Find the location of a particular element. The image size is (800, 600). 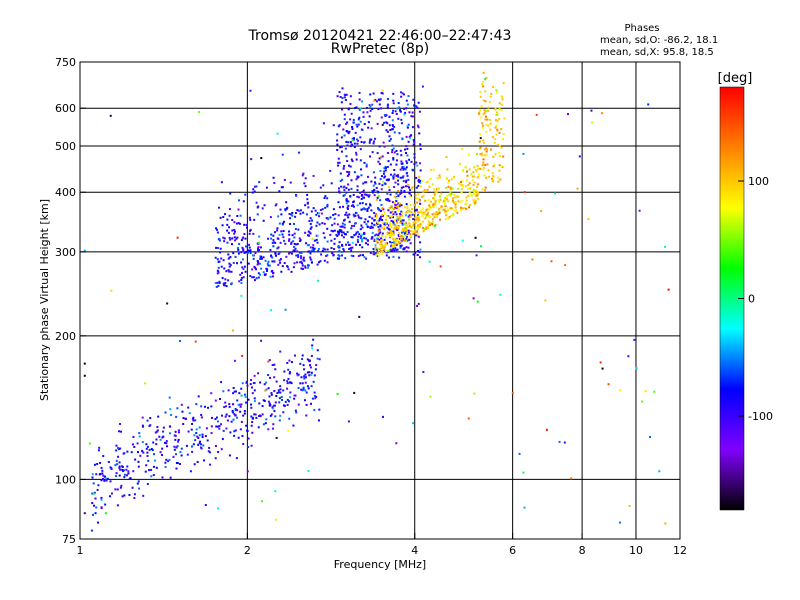

phases-box-line-x: mean, sd,X: 95.8, 18.5 is located at coordinates (657, 52).